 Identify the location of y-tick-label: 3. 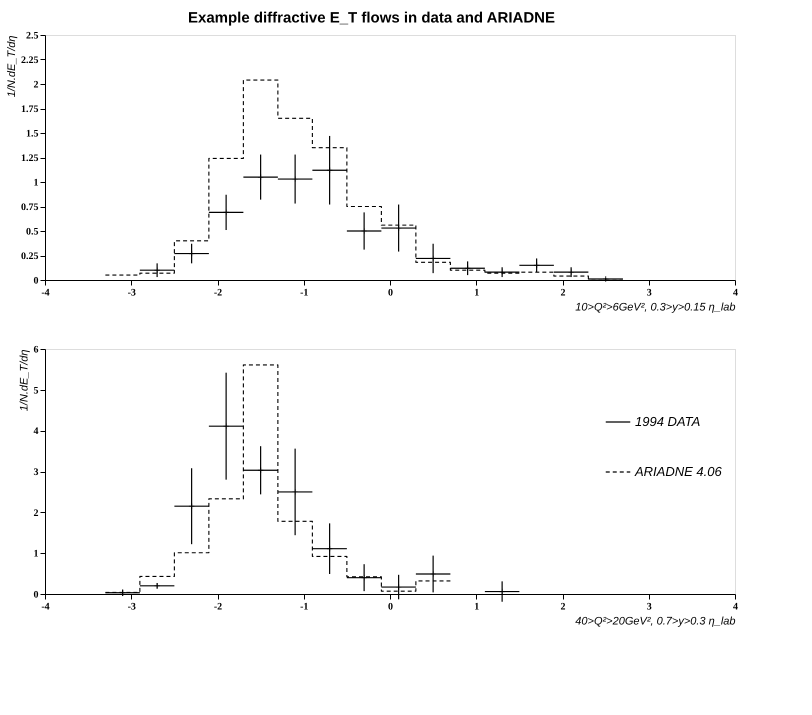
(36, 472).